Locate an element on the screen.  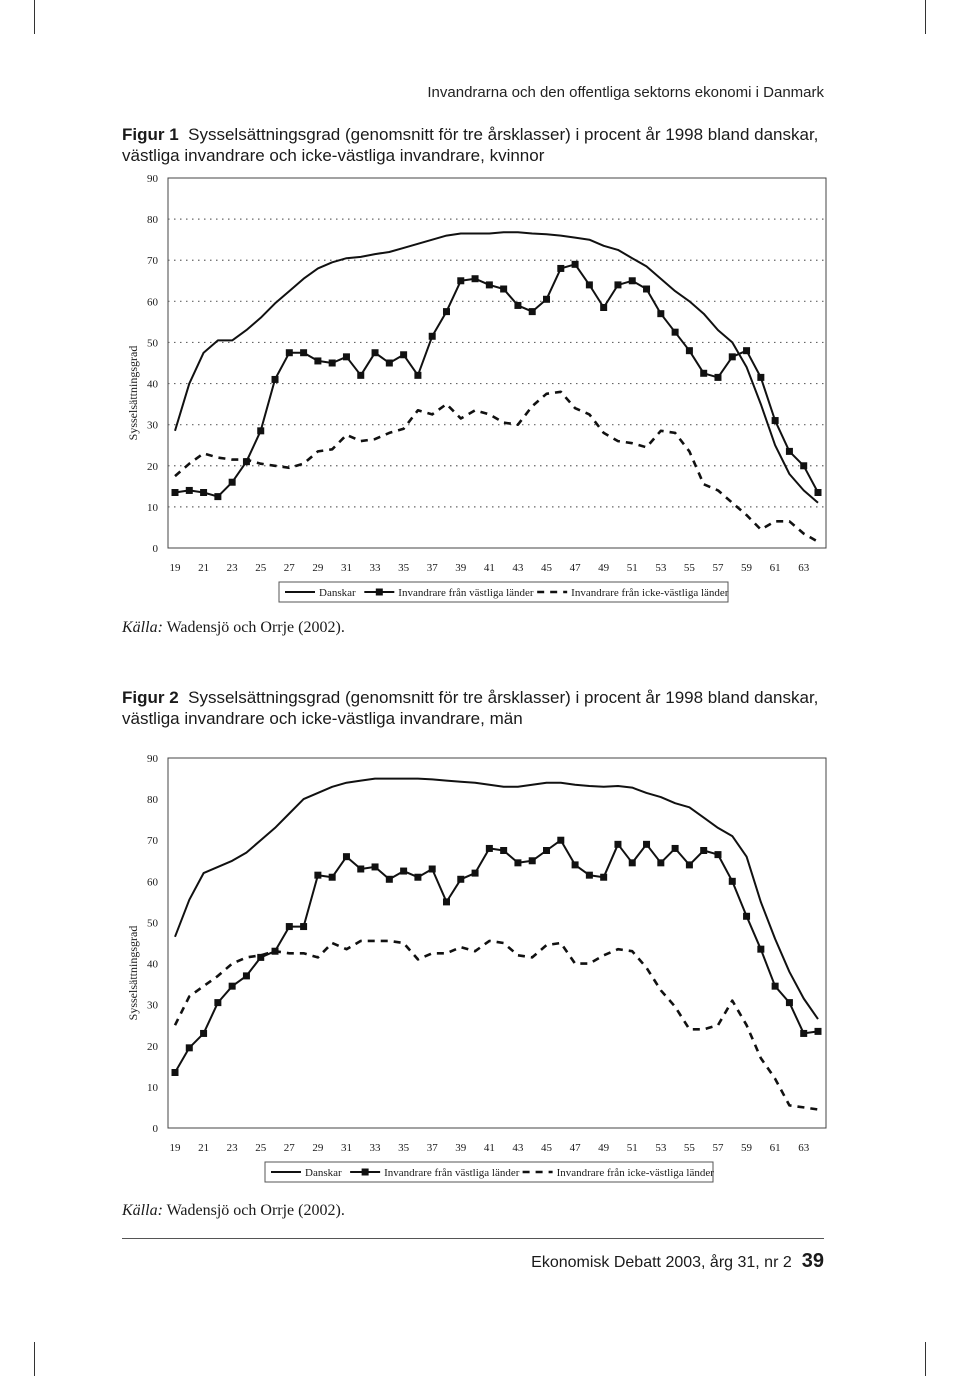
y-tick-label: 30 is located at coordinates (153, 426).